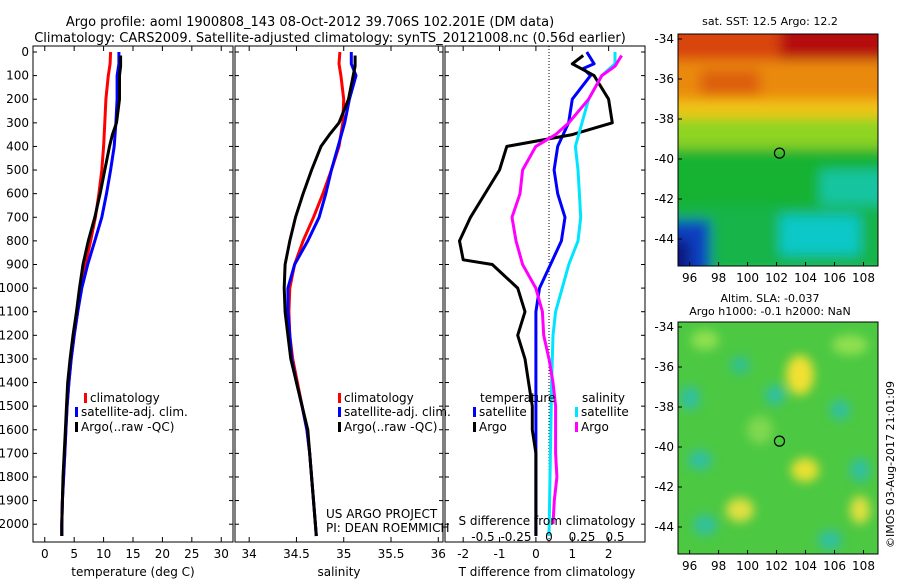  I want to click on y-tick-label: 1800, so click(14, 477).